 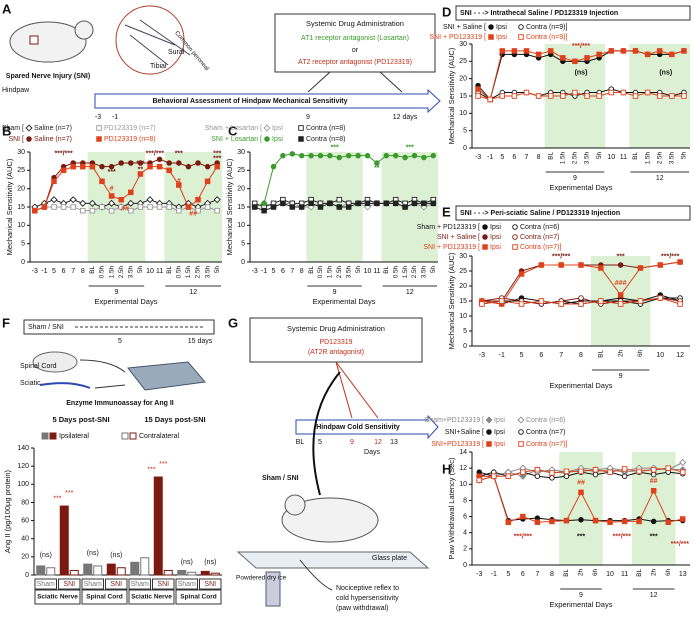 I want to click on legend-label: Ipsi, so click(x=499, y=444).